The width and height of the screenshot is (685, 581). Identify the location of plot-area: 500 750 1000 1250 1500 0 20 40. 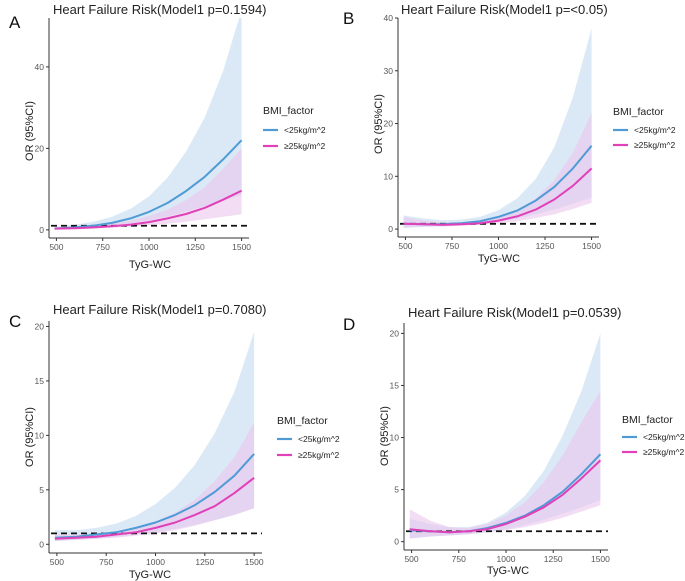
(143, 135).